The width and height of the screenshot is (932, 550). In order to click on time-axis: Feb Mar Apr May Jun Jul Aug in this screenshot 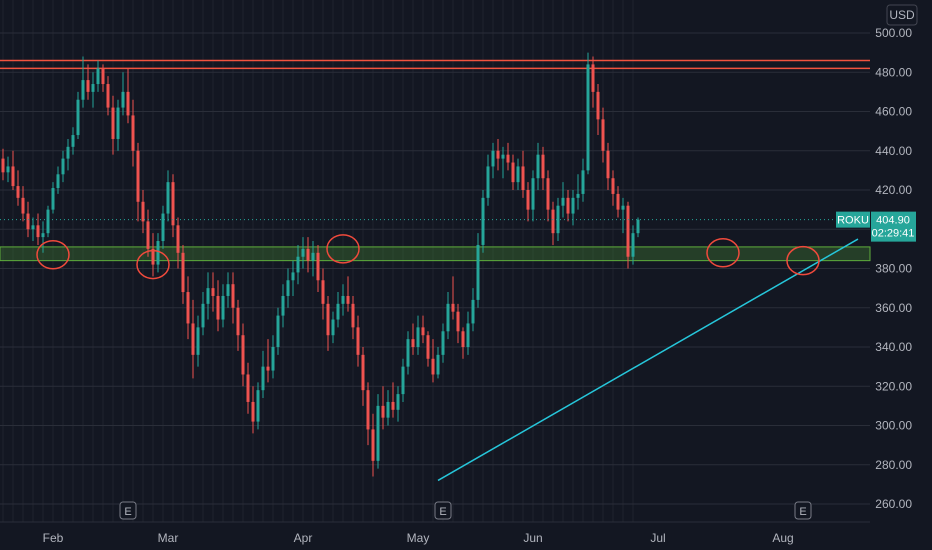, I will do `click(435, 533)`.